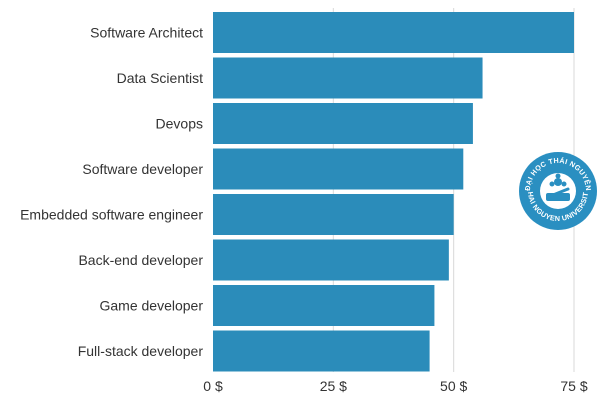  I want to click on category-label: Full-stack developer, so click(141, 351).